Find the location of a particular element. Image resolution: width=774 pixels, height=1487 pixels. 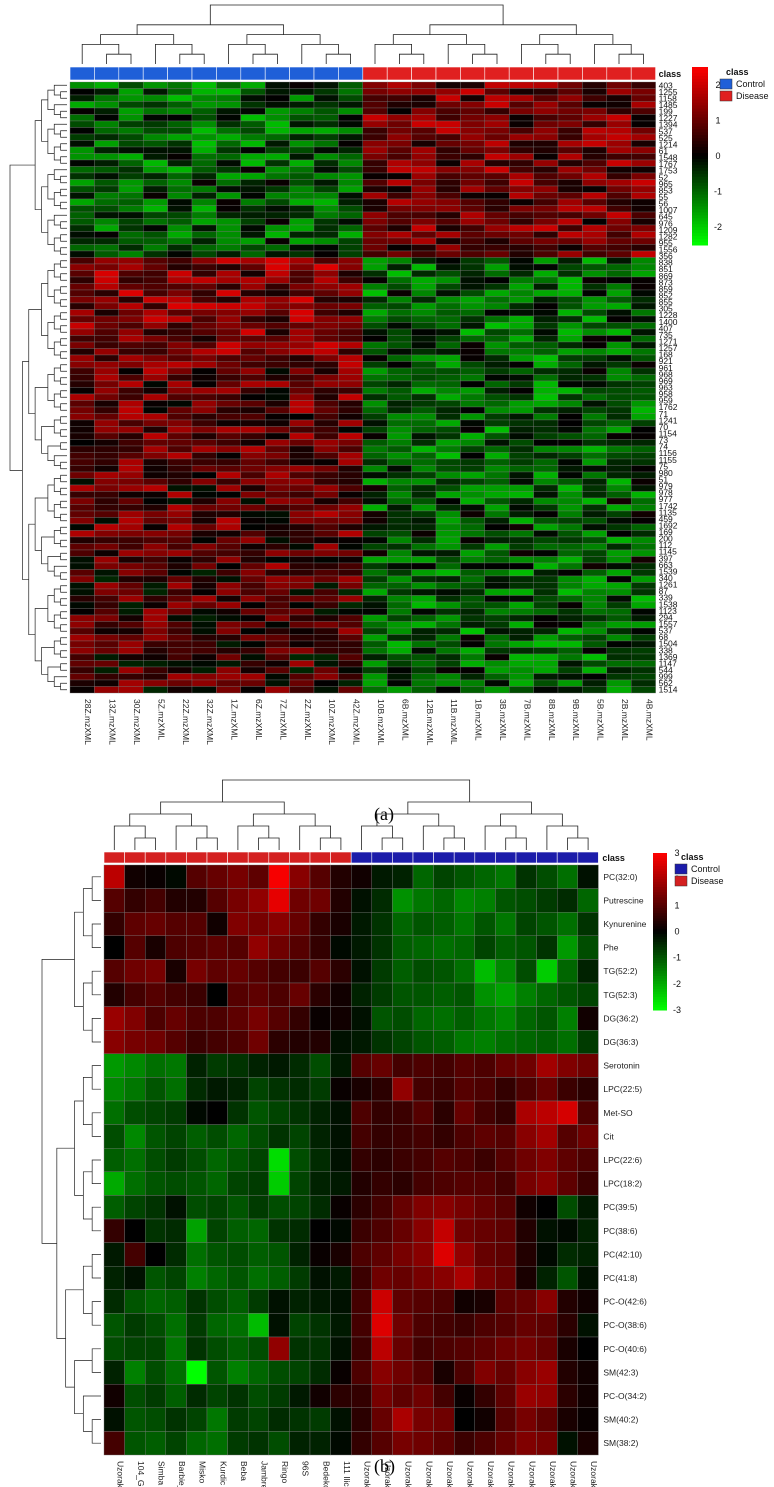

row-label: 68 is located at coordinates (664, 637).